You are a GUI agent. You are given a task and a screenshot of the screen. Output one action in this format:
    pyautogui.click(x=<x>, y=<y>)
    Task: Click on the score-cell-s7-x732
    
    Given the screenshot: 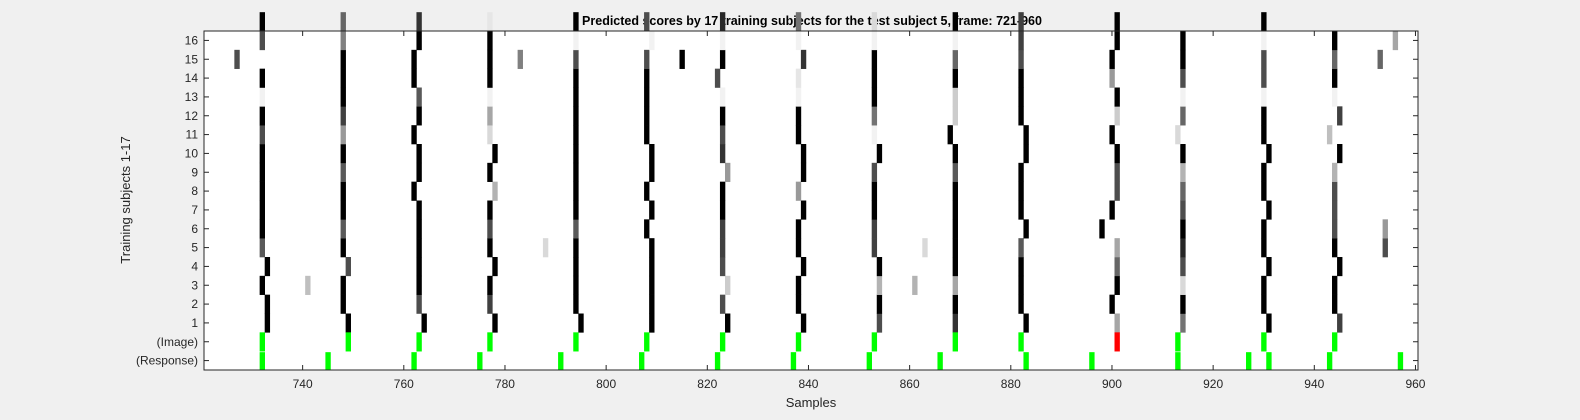 What is the action you would take?
    pyautogui.click(x=262, y=210)
    